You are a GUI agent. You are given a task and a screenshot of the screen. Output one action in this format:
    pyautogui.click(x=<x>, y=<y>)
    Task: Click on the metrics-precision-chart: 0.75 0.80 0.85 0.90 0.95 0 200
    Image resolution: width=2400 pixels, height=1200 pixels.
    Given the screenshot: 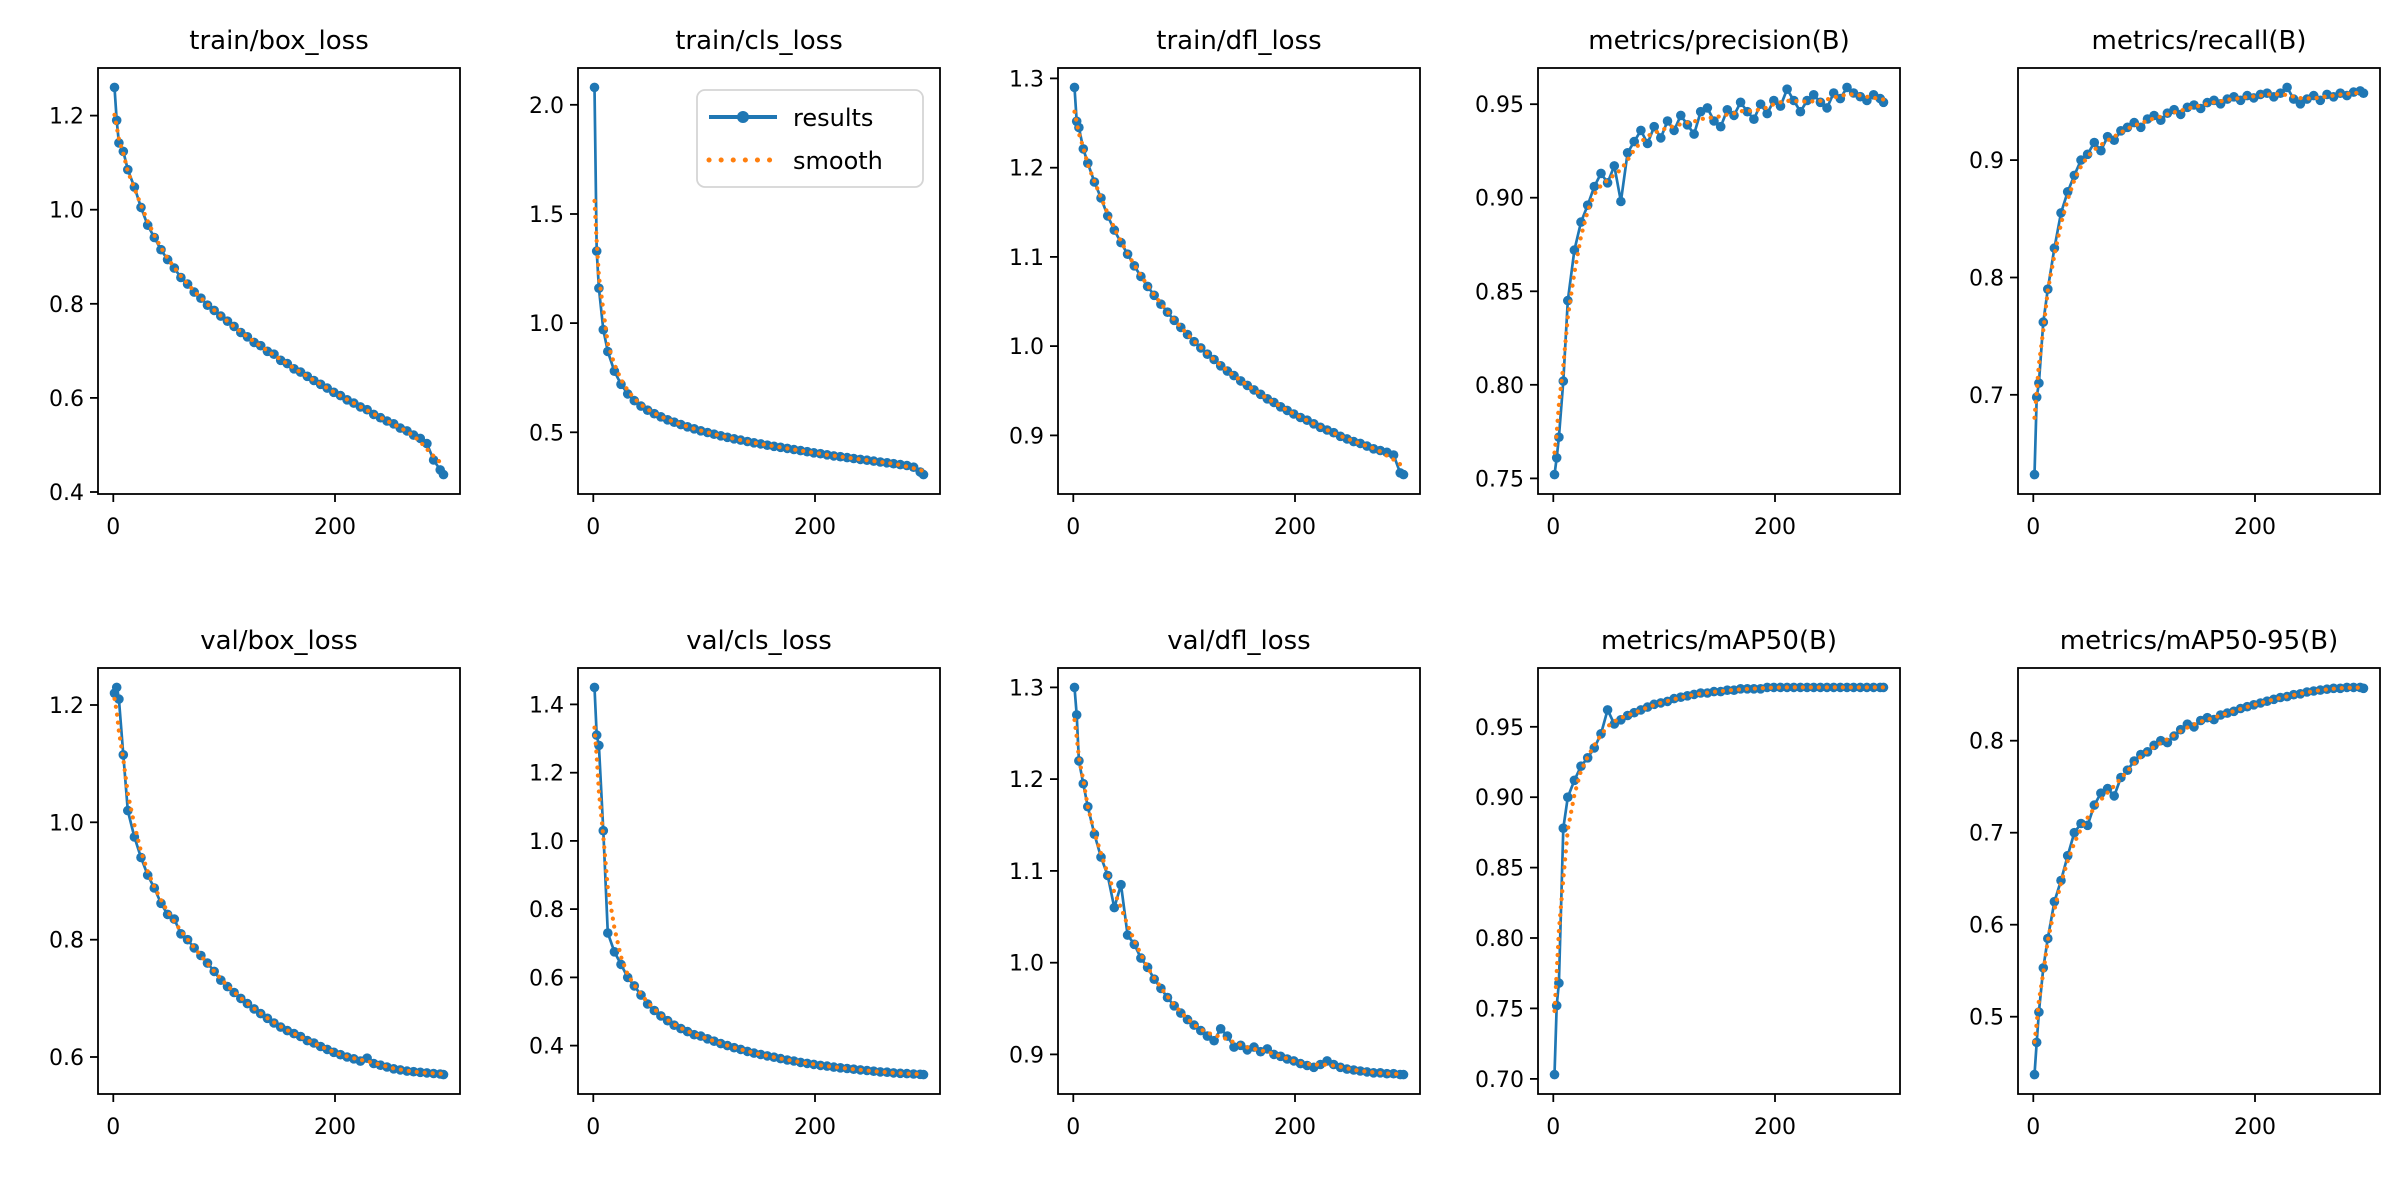 What is the action you would take?
    pyautogui.click(x=1688, y=303)
    